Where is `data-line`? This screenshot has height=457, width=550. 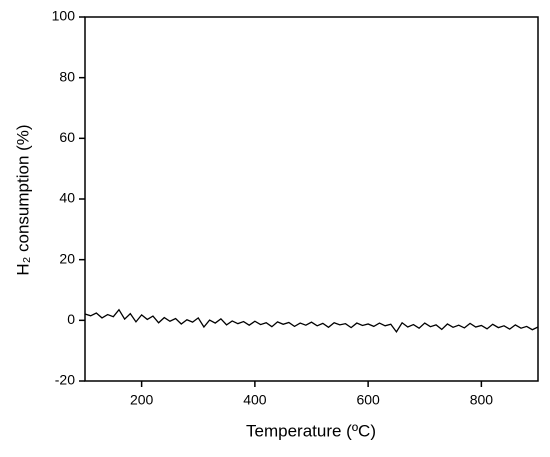
data-line is located at coordinates (311, 321).